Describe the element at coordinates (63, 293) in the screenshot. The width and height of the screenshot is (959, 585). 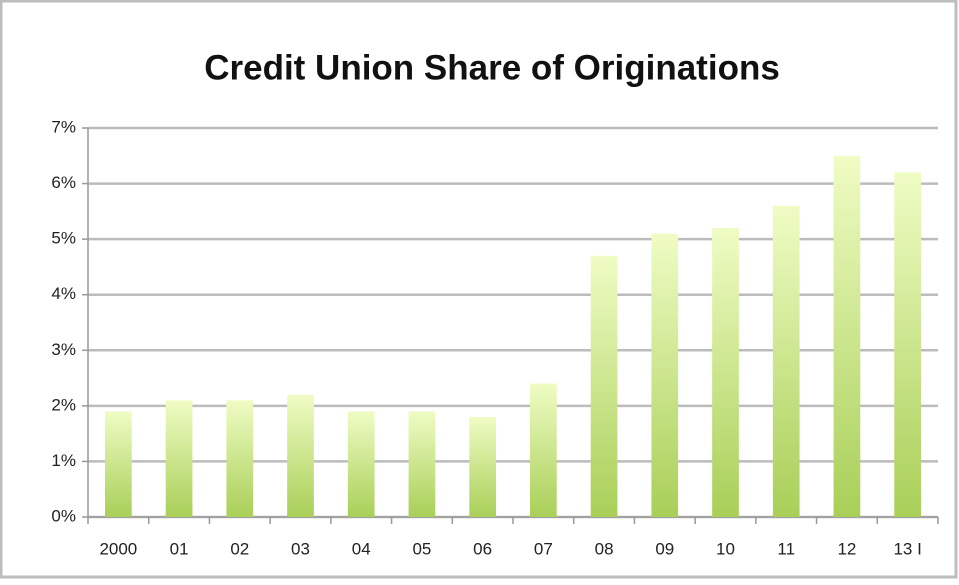
I see `y-tick-label: 4%` at that location.